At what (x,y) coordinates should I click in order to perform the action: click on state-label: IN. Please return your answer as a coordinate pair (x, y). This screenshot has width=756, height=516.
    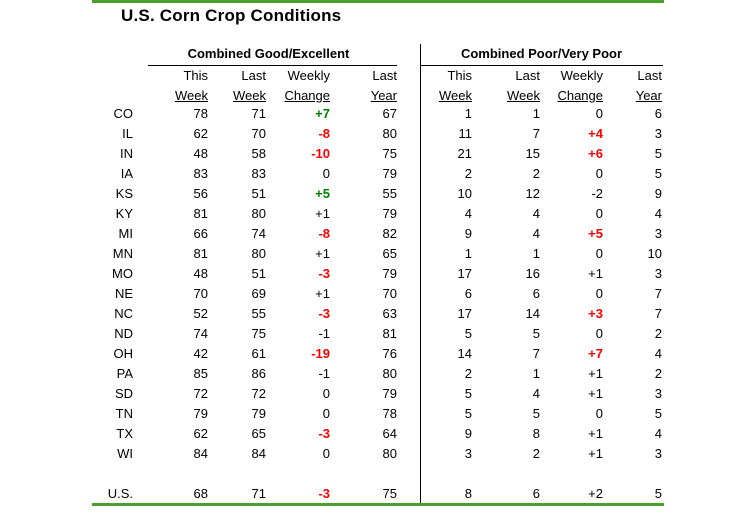
    Looking at the image, I should click on (126, 153).